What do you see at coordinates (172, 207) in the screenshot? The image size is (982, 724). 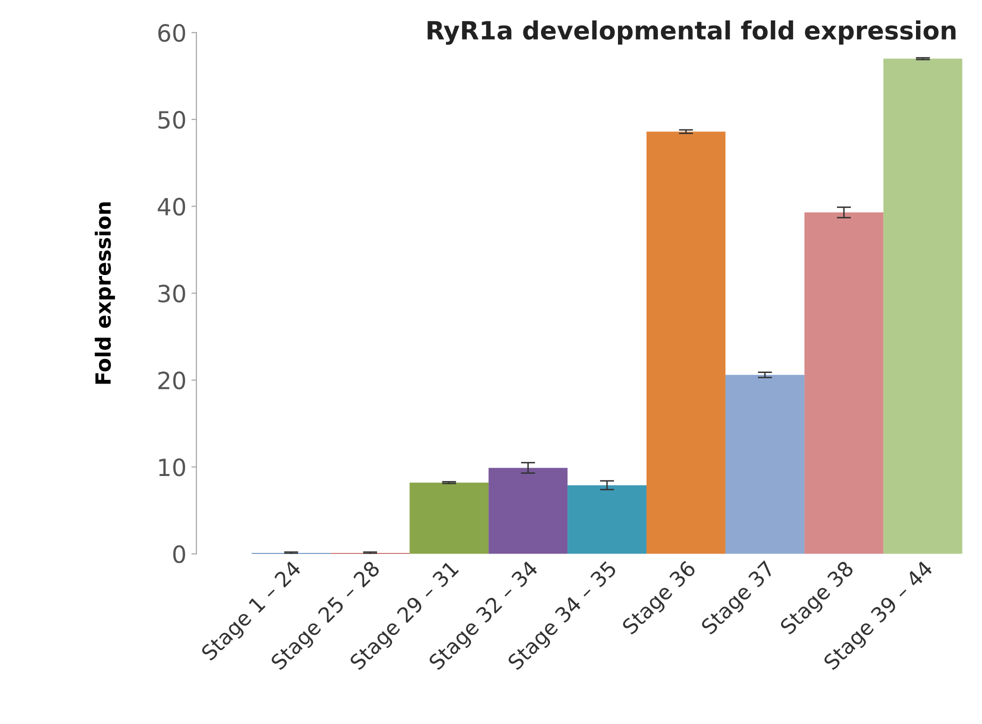 I see `y-tick-label: 40` at bounding box center [172, 207].